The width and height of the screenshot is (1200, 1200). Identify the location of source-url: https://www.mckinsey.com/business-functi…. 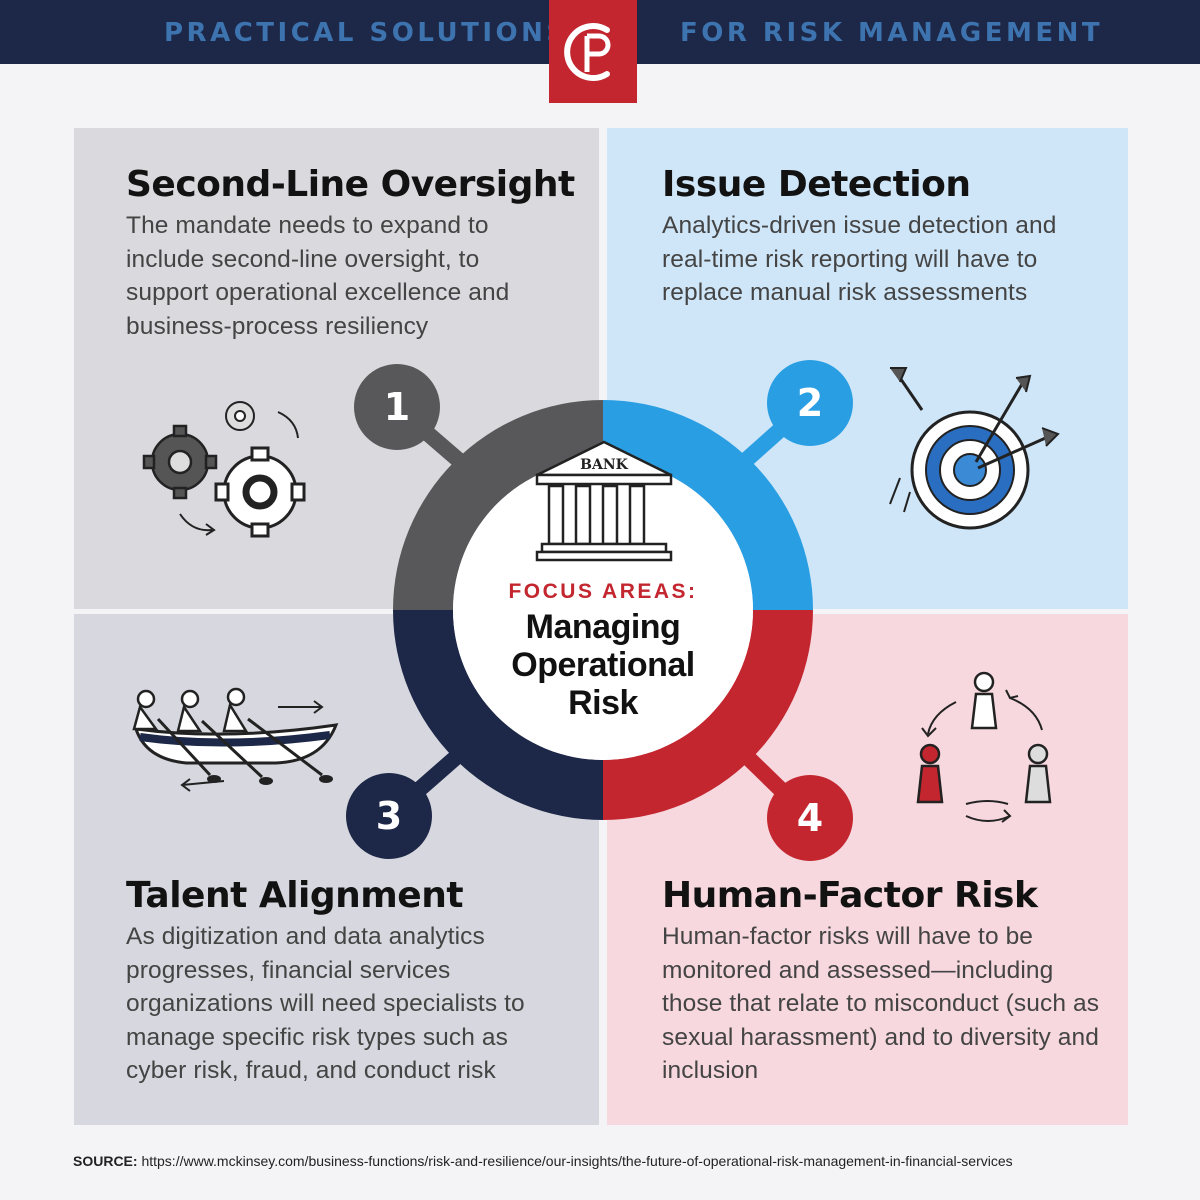
(577, 1161).